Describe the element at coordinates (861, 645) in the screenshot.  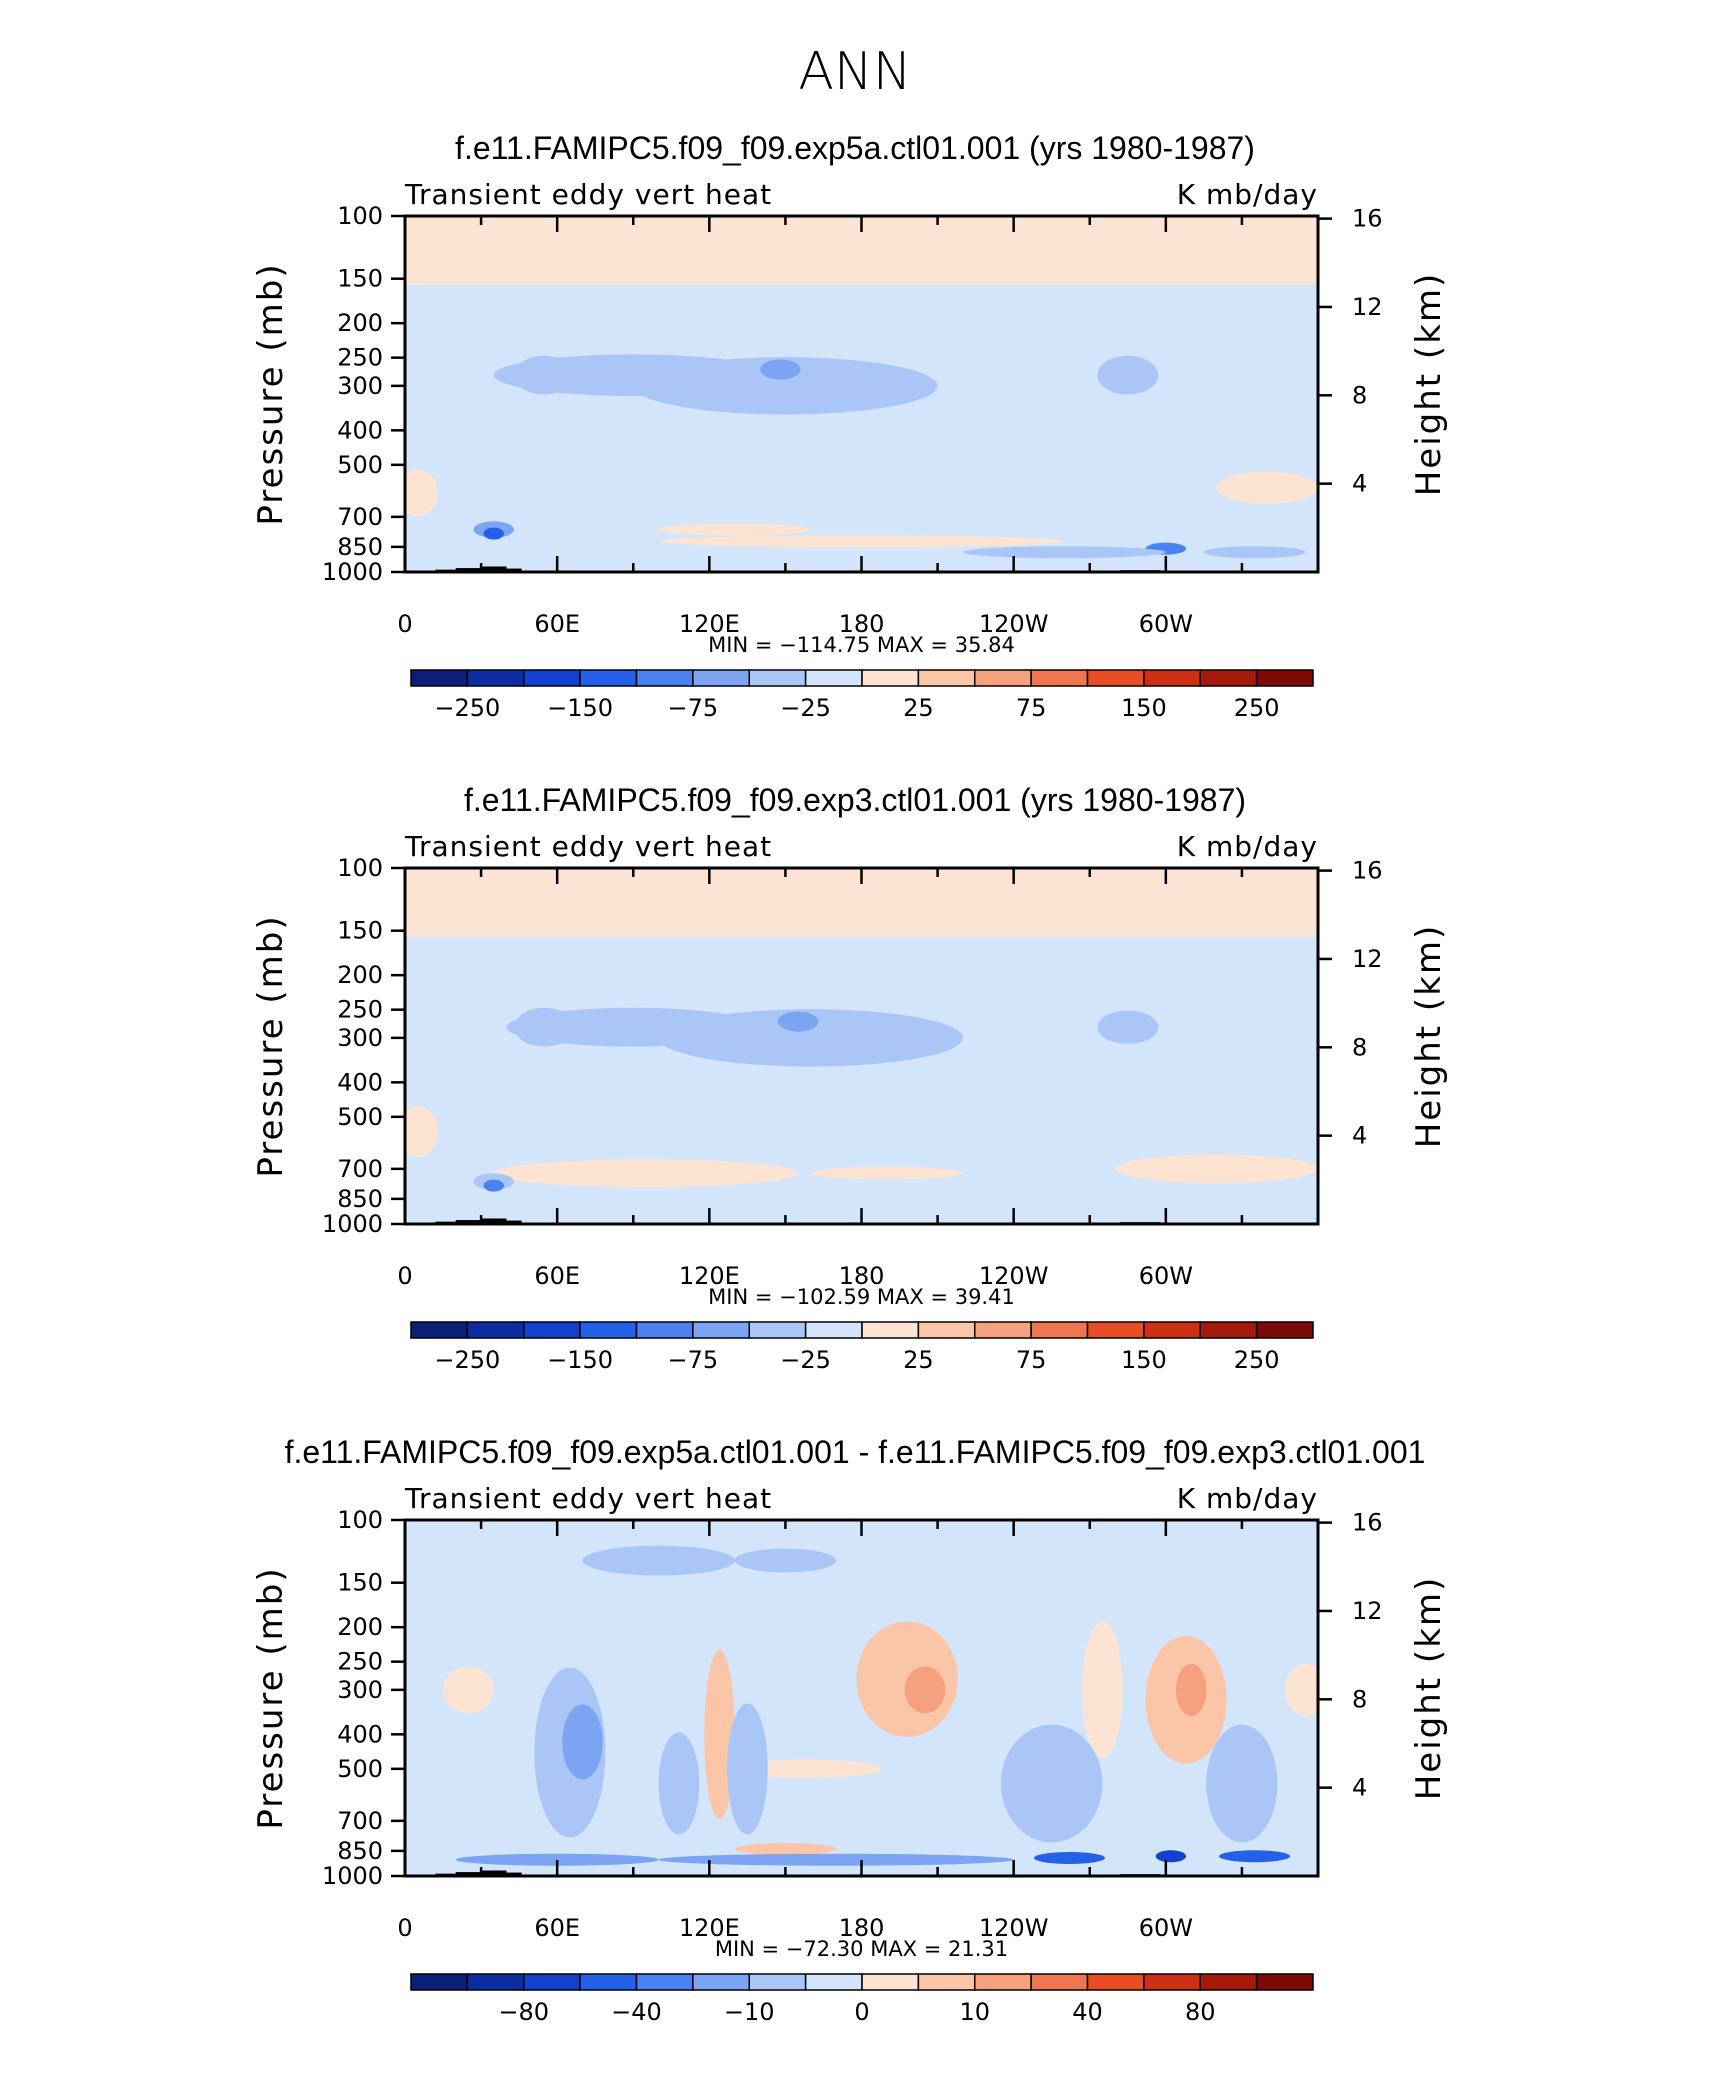
I see `min-max-stats: MIN = −114.75 MAX = 35.84` at that location.